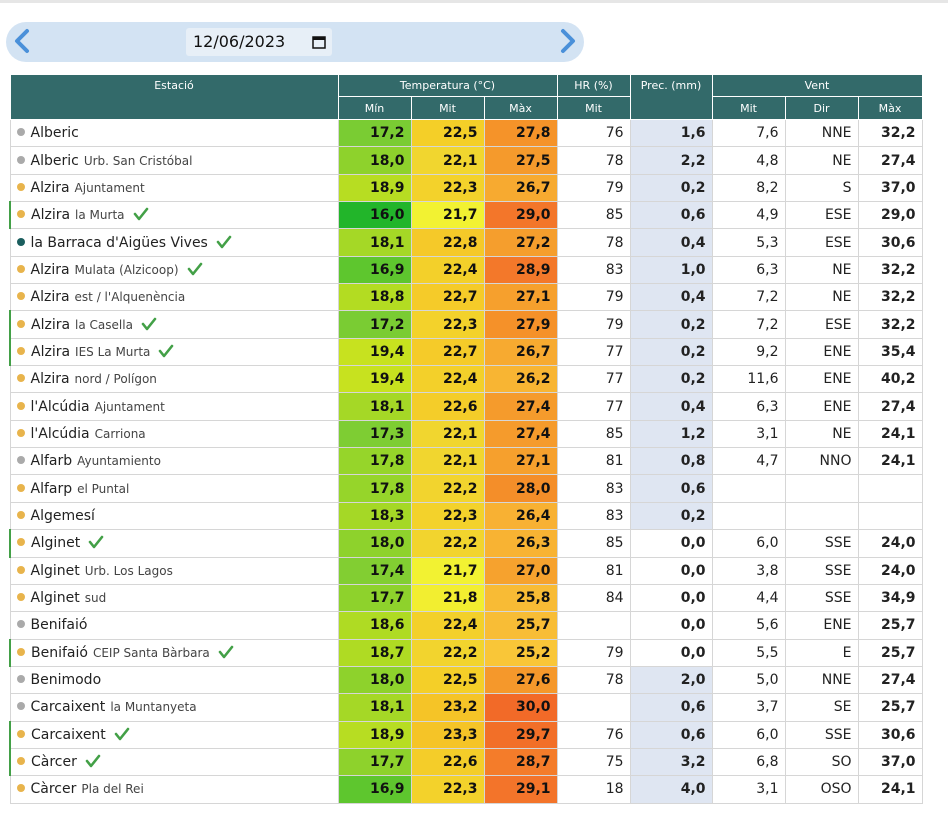  I want to click on table-row: Alfarp el Puntal 17,8 22,2 28,0 83 0,6, so click(466, 488).